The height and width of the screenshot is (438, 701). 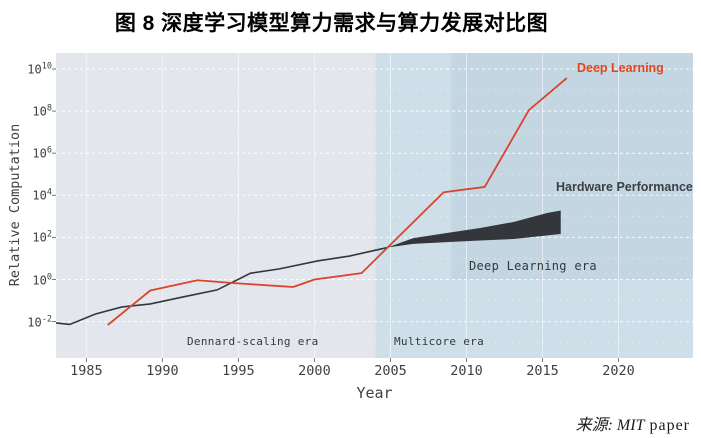 I want to click on x-tick-label: 2000, so click(x=314, y=371).